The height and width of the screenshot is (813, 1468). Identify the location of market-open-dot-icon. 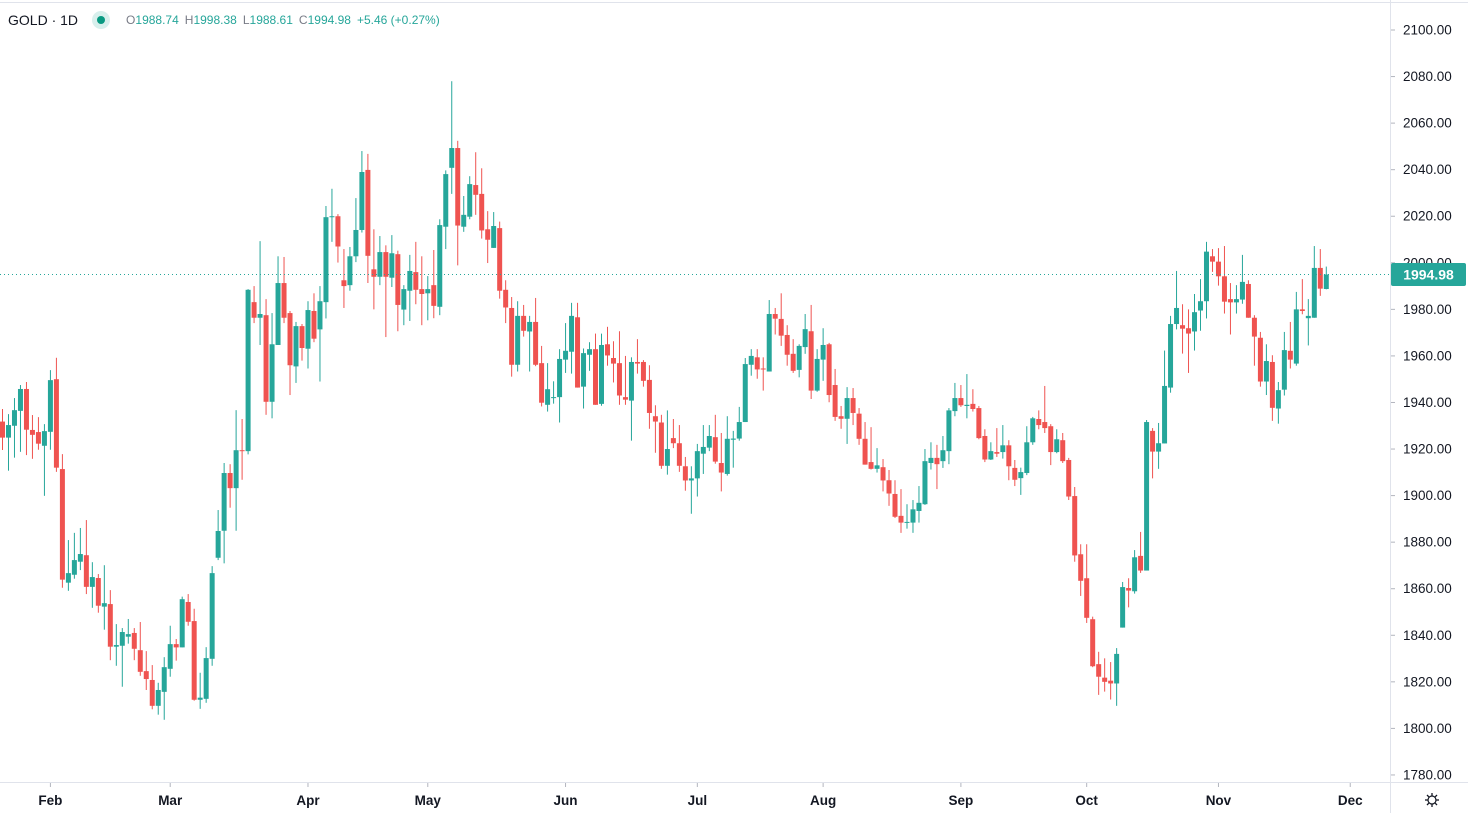
(101, 20).